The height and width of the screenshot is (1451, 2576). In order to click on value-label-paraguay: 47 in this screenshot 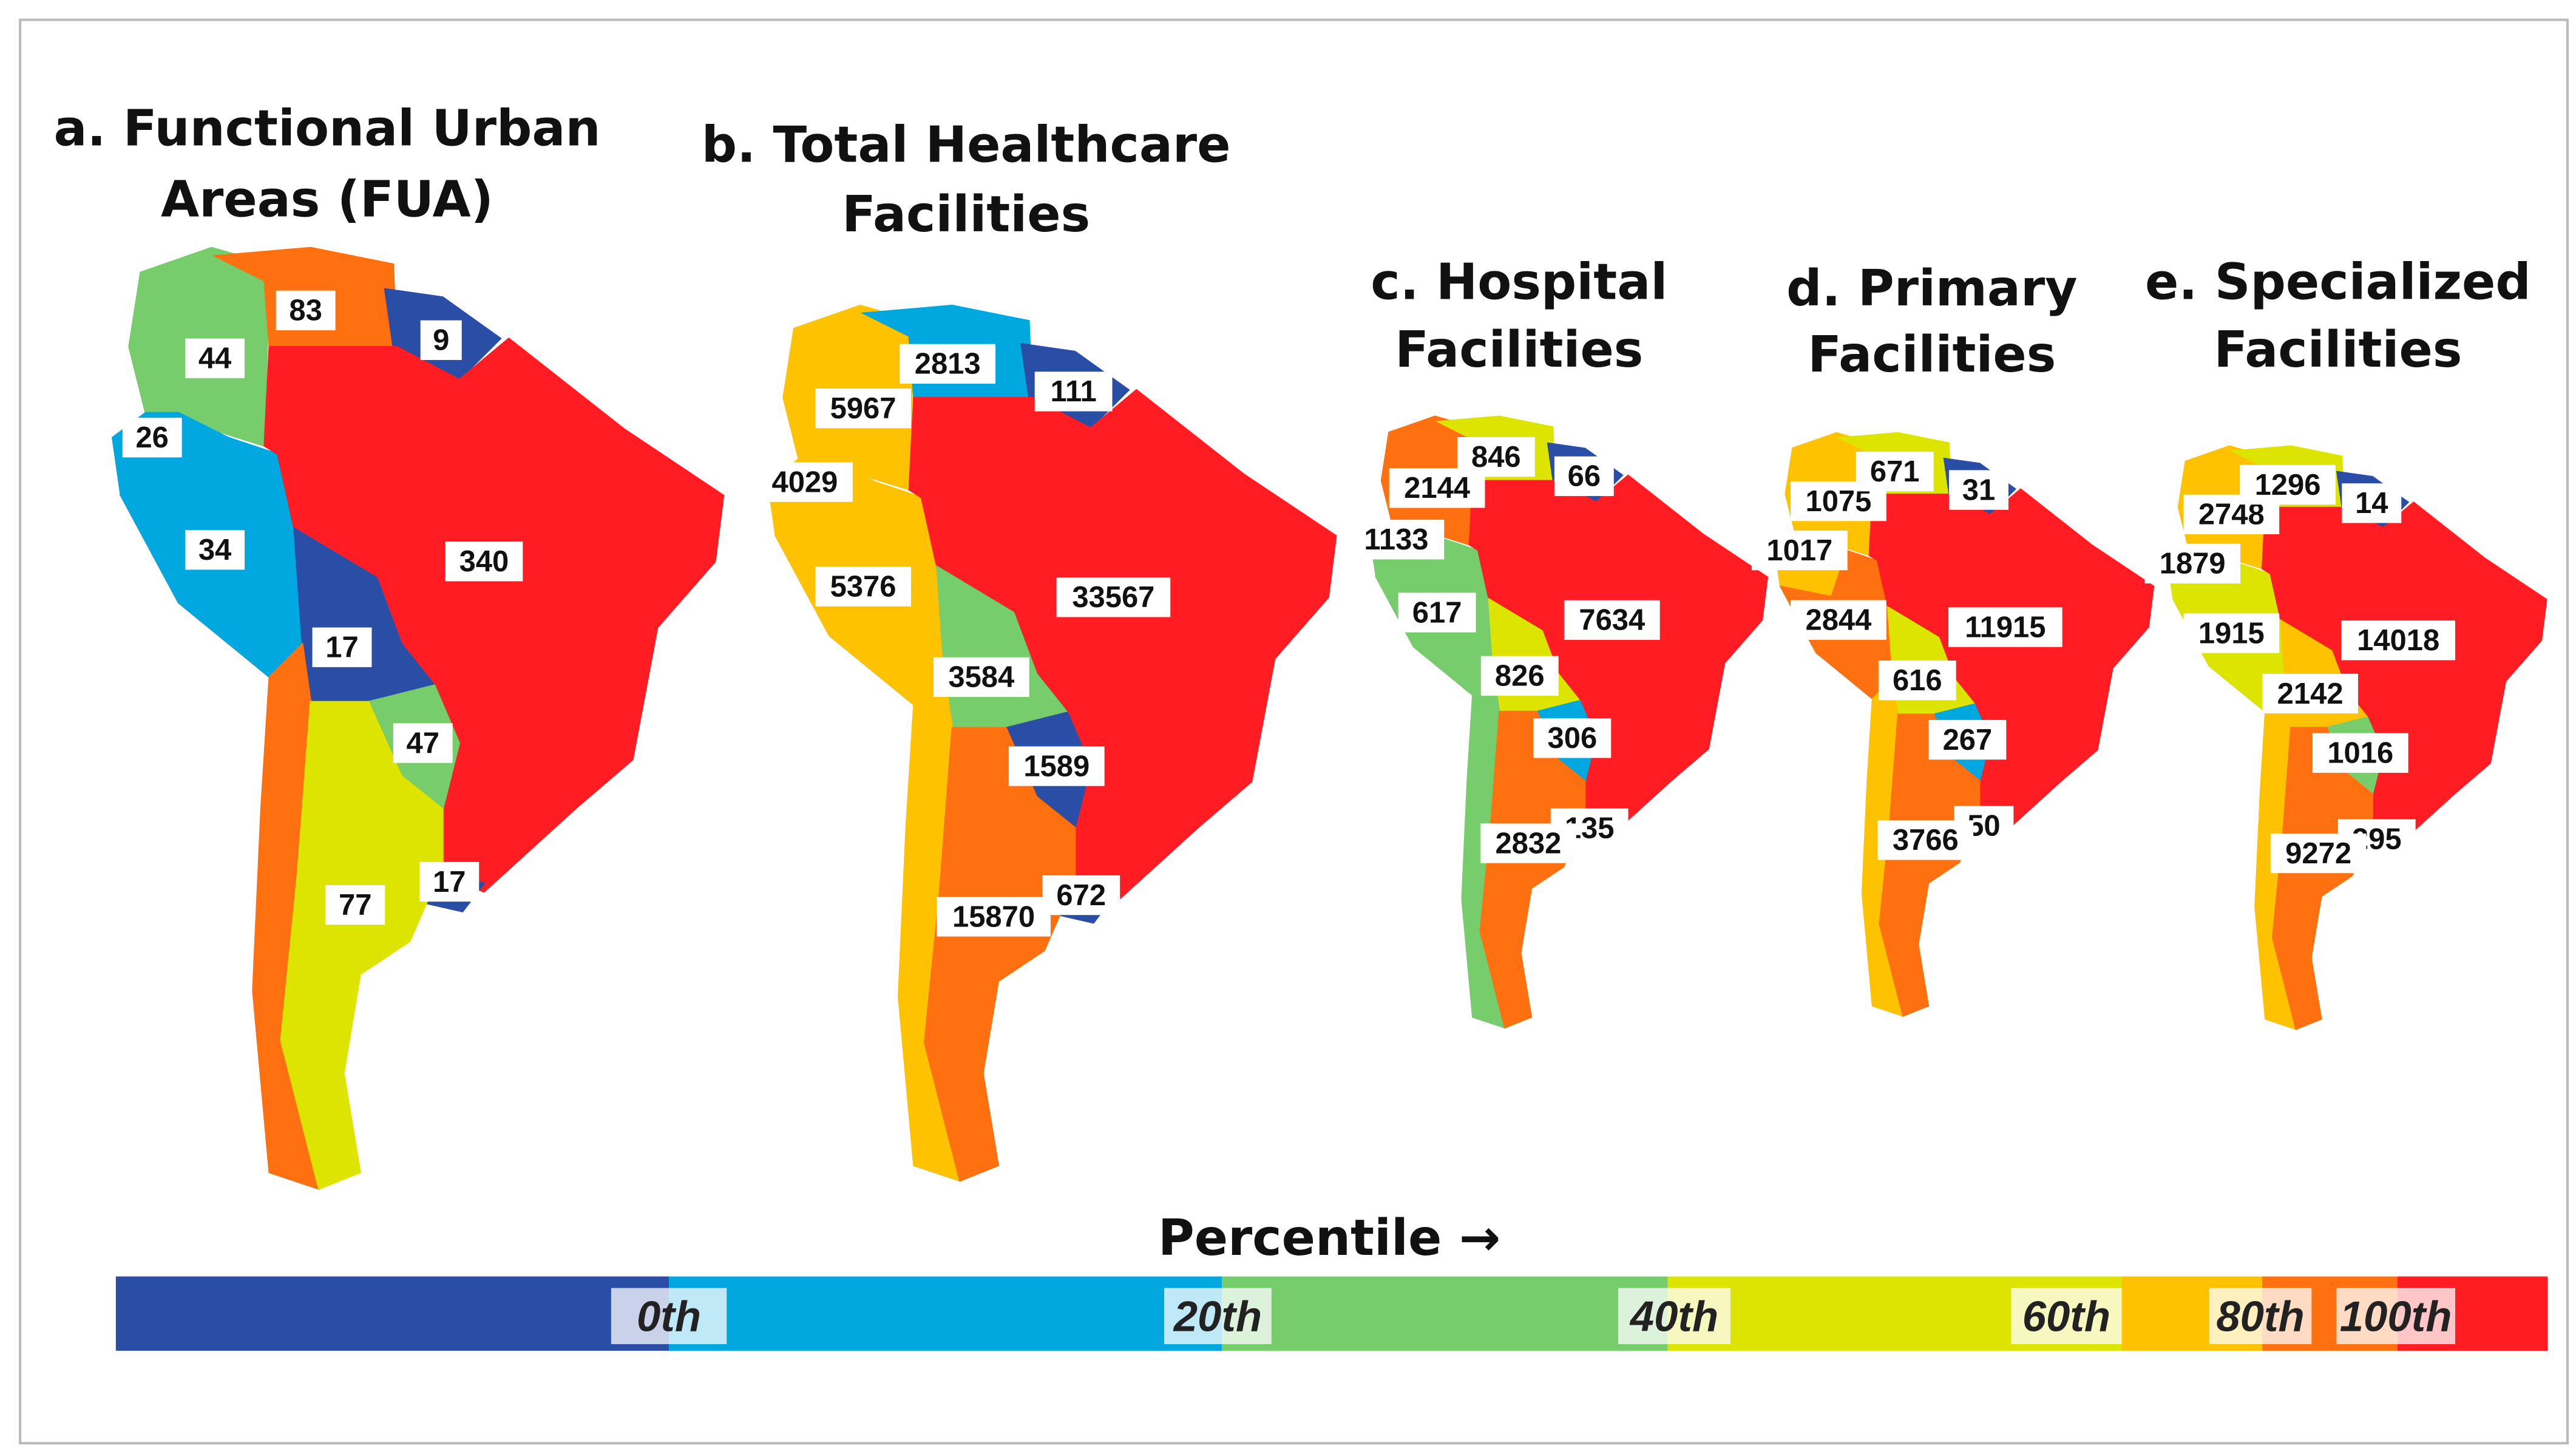, I will do `click(423, 743)`.